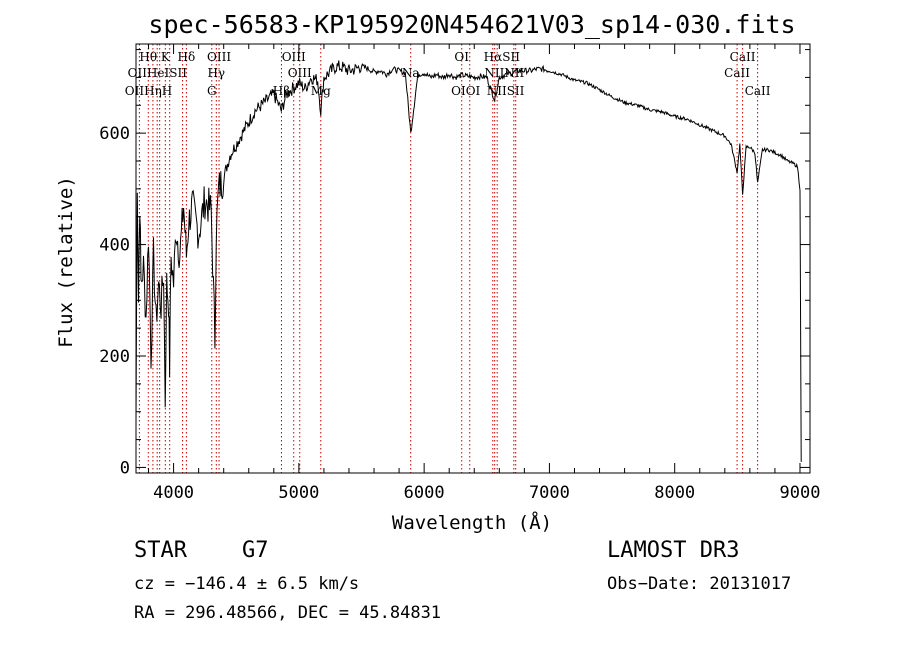 Image resolution: width=900 pixels, height=649 pixels. What do you see at coordinates (148, 91) in the screenshot?
I see `line-label-2-0: OIIHηH` at bounding box center [148, 91].